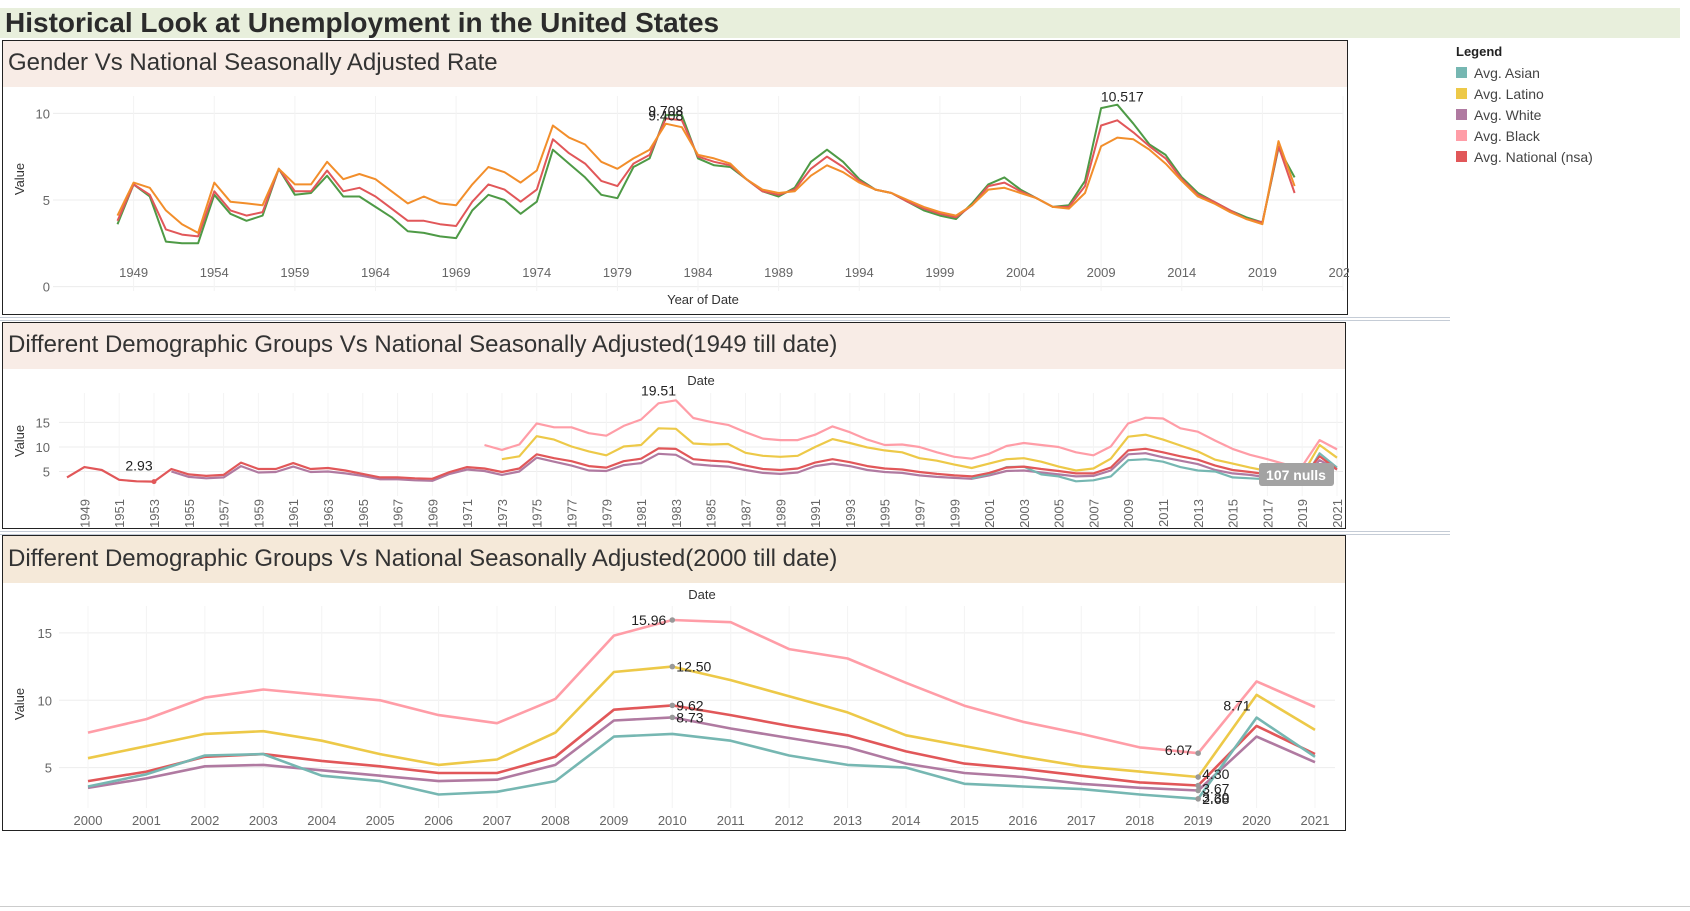  I want to click on x-tick-label: 2006, so click(438, 820).